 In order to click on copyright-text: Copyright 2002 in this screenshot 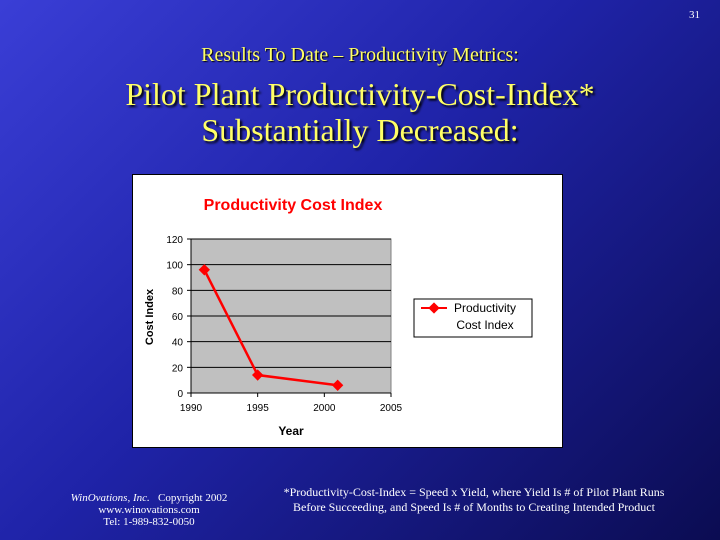, I will do `click(193, 498)`.